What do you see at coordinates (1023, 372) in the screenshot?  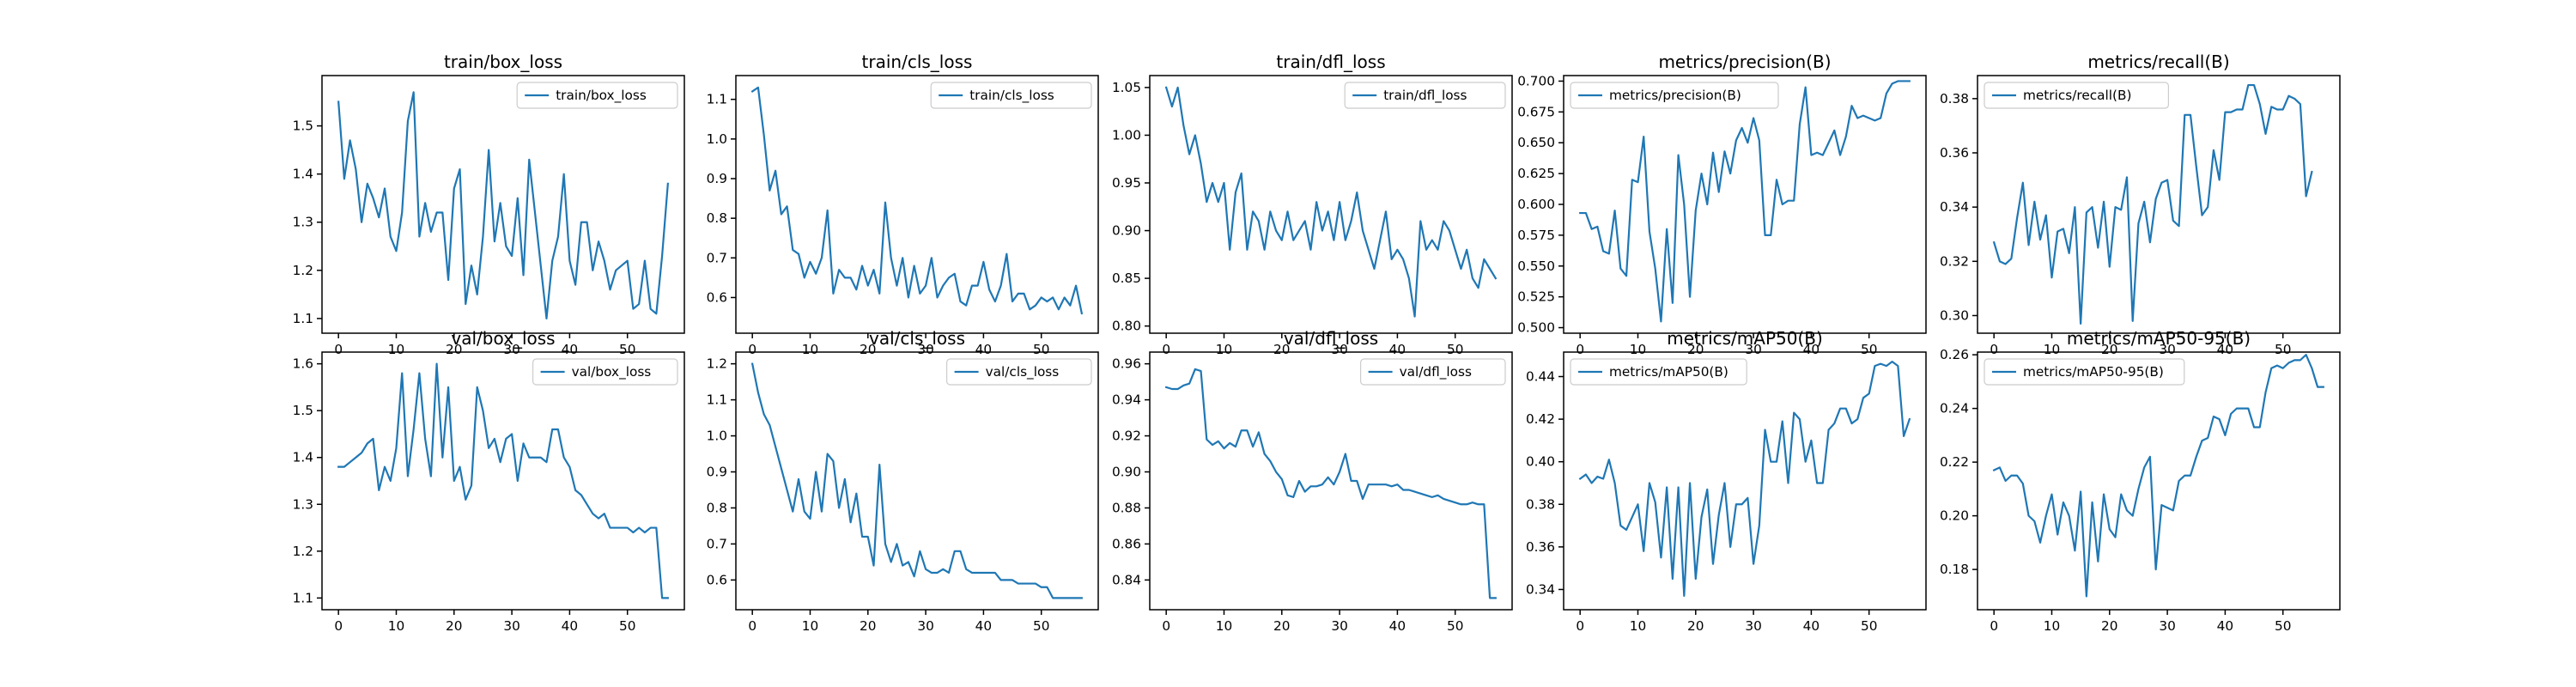 I see `legend-label: val/cls_loss` at bounding box center [1023, 372].